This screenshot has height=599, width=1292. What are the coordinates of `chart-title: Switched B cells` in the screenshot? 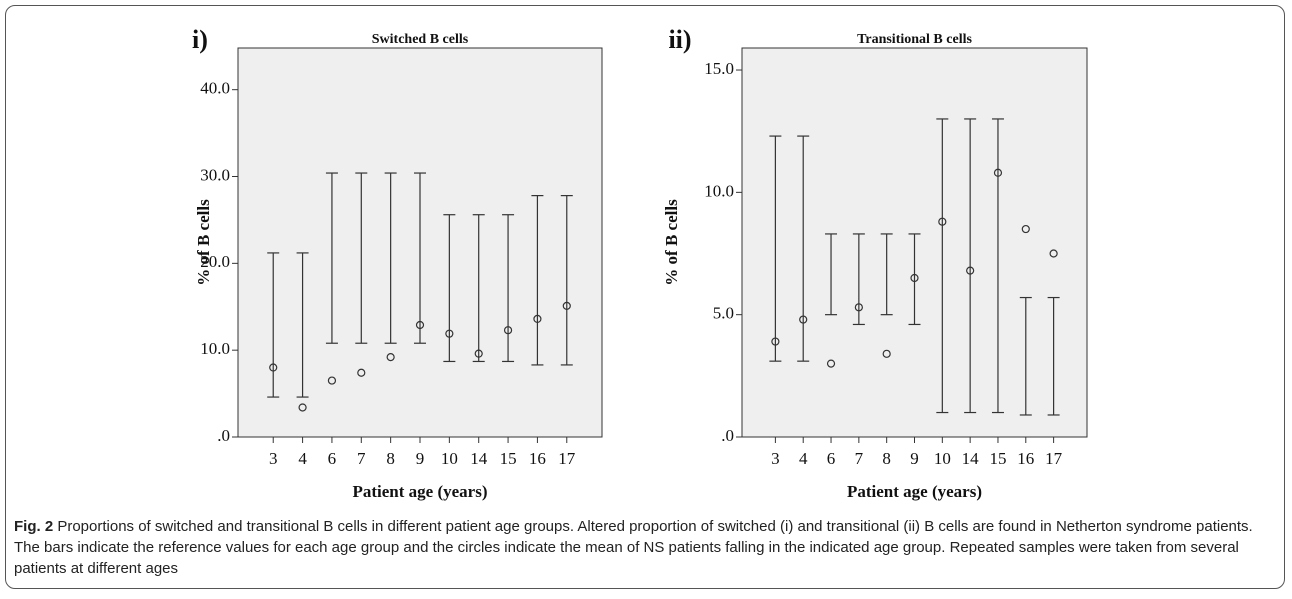 It's located at (420, 39).